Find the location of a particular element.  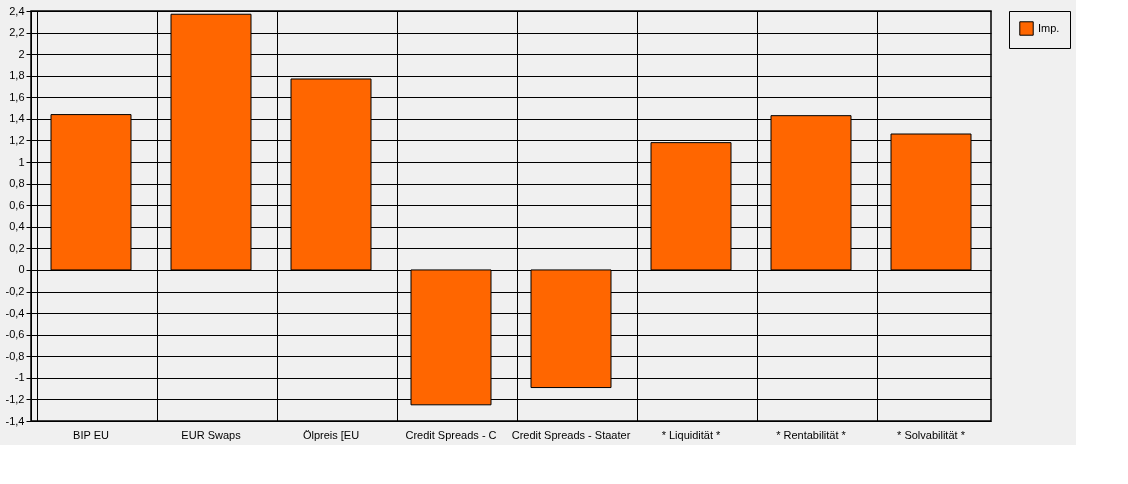

y-tick-label: 1,2 is located at coordinates (17, 139).